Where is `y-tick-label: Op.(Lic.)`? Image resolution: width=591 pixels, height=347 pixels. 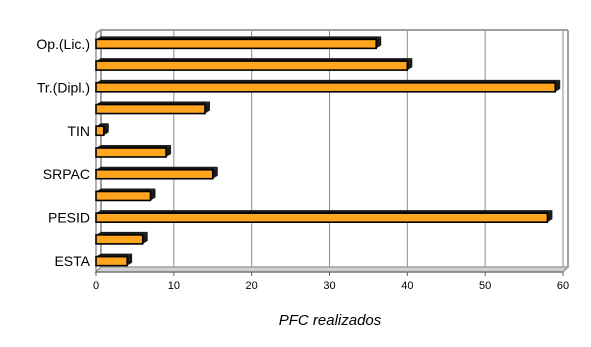
y-tick-label: Op.(Lic.) is located at coordinates (63, 44).